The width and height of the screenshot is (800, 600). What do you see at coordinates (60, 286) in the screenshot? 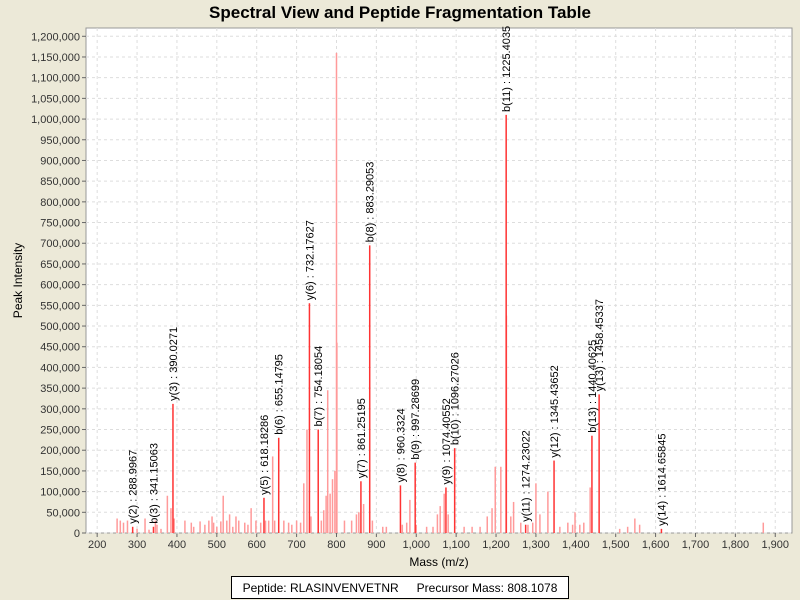
I see `y-tick-label: 600,000` at bounding box center [60, 286].